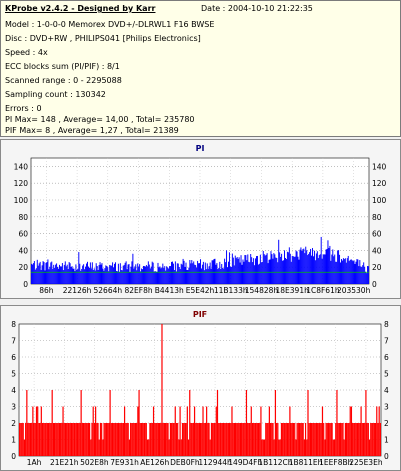 The image size is (401, 471). Describe the element at coordinates (64, 462) in the screenshot. I see `pif-x-tick-label: 21E21h` at that location.